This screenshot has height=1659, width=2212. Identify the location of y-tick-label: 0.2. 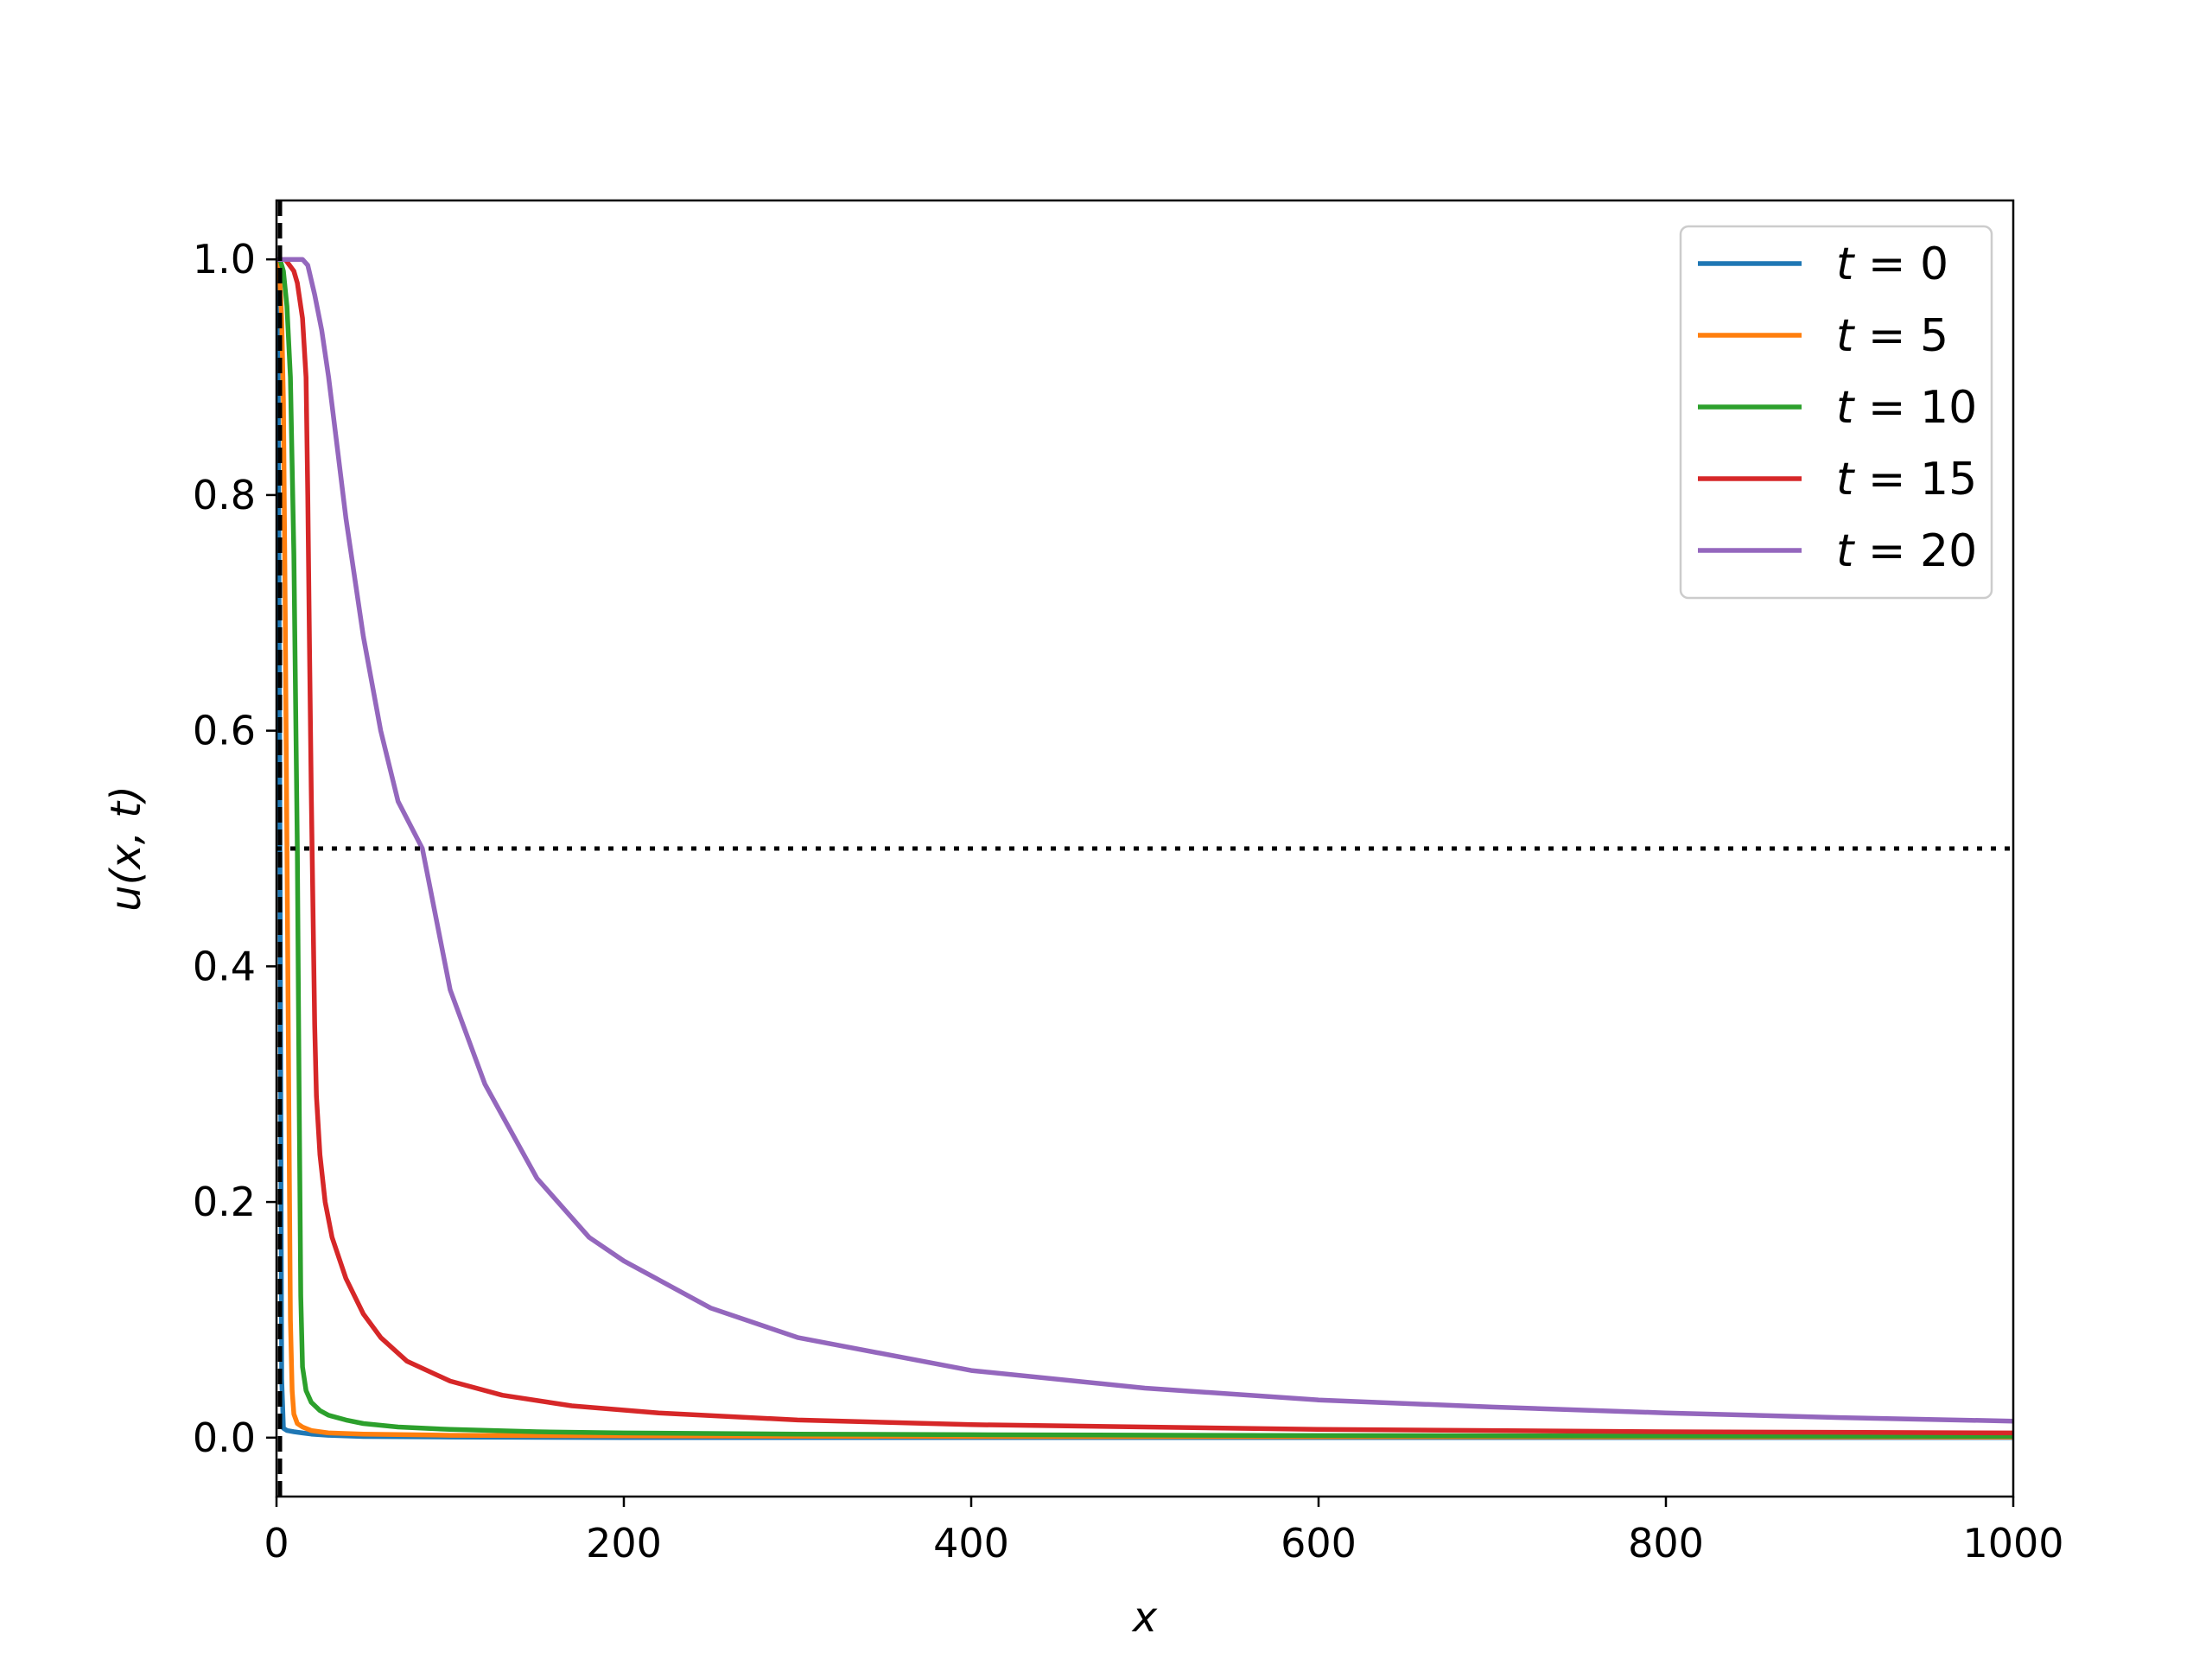
(224, 1202).